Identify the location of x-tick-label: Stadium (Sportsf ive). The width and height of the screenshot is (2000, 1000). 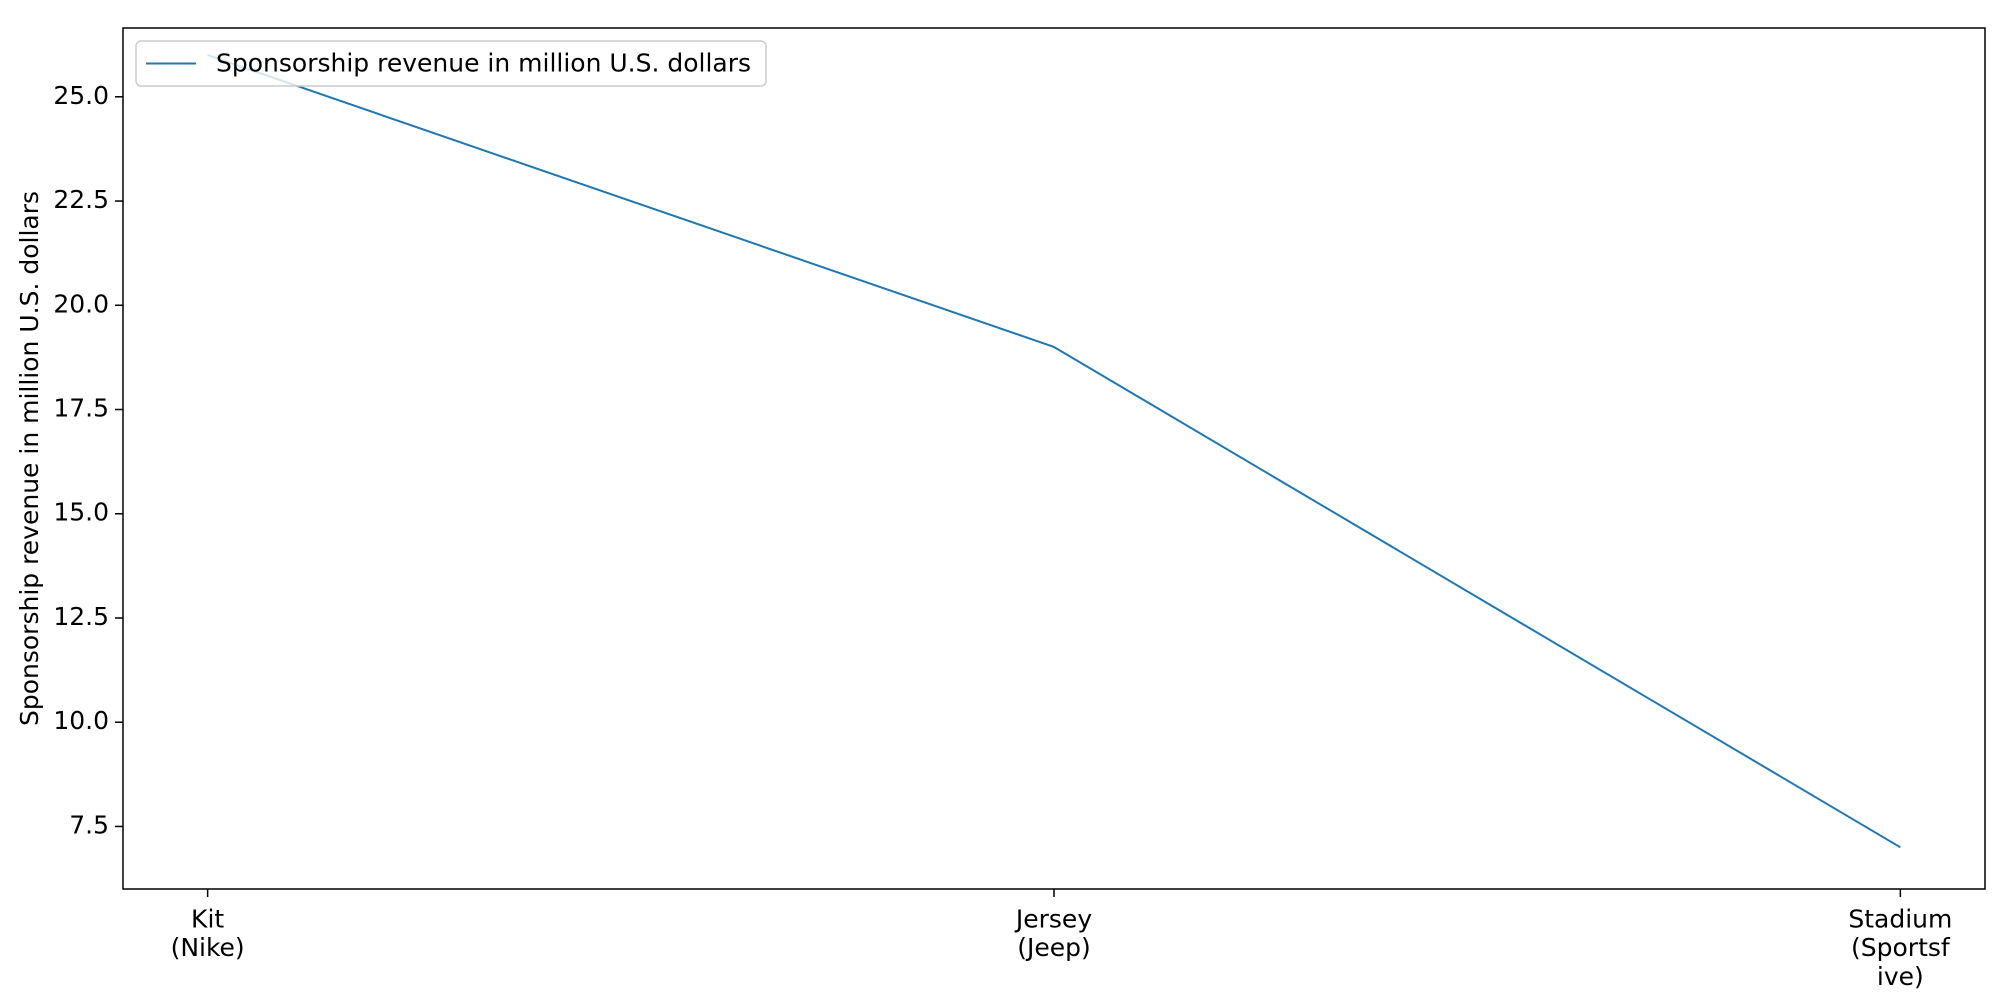
(1900, 947).